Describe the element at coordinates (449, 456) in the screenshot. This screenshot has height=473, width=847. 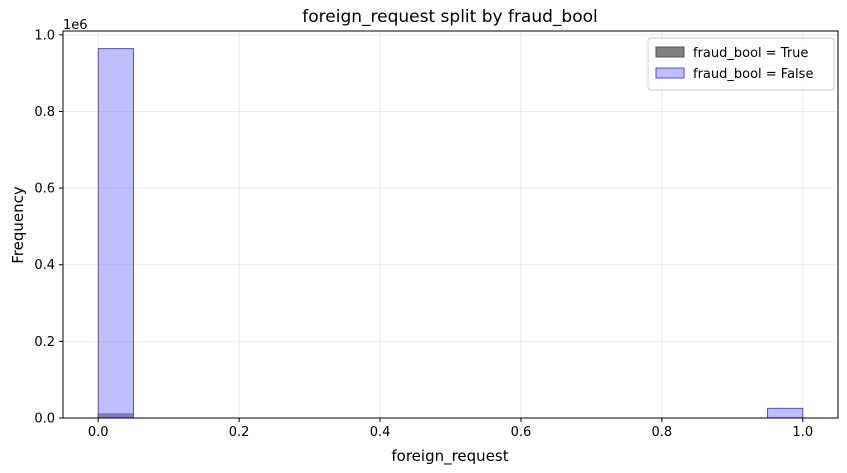
I see `x-axis-label: foreign_request` at that location.